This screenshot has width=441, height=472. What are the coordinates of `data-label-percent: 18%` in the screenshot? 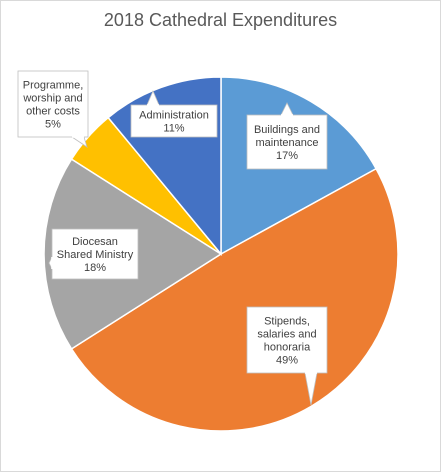 It's located at (95, 268).